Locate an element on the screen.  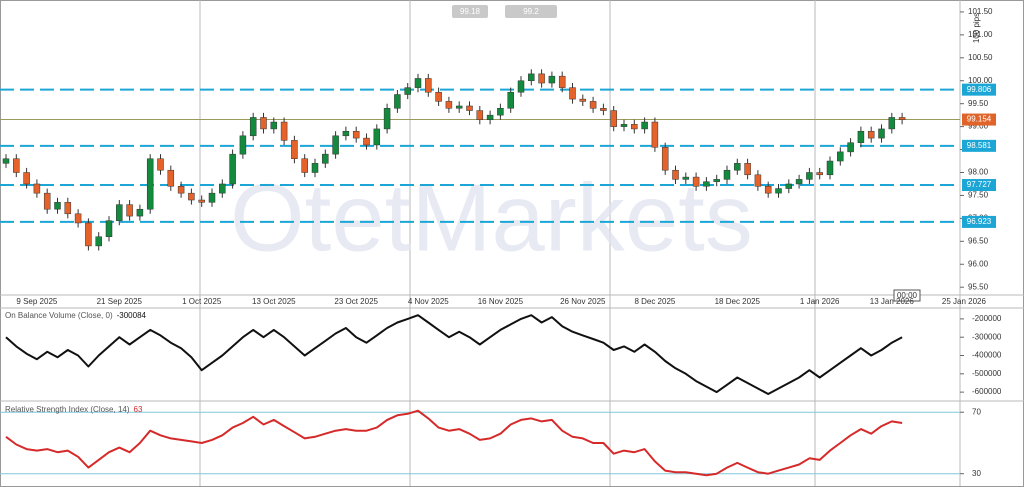
x-tick-label: 18 Dec 2025 is located at coordinates (738, 301).